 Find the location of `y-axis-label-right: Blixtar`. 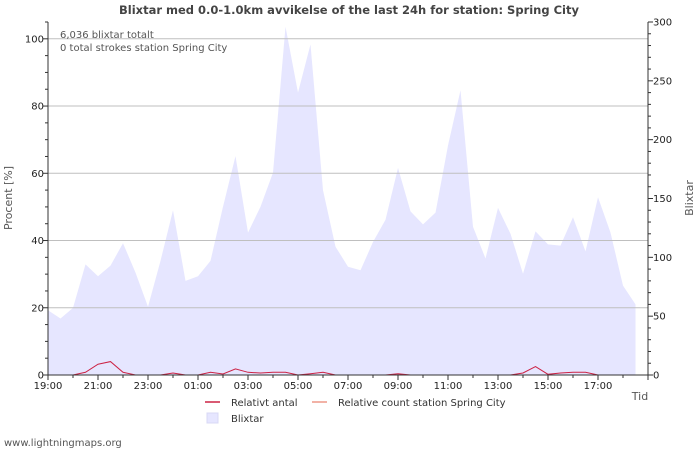

y-axis-label-right: Blixtar is located at coordinates (689, 198).